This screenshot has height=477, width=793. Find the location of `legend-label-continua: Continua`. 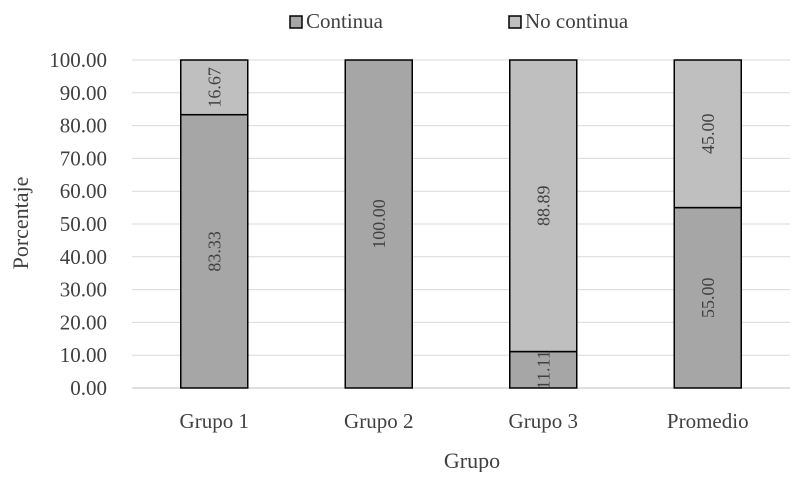

legend-label-continua: Continua is located at coordinates (345, 21).